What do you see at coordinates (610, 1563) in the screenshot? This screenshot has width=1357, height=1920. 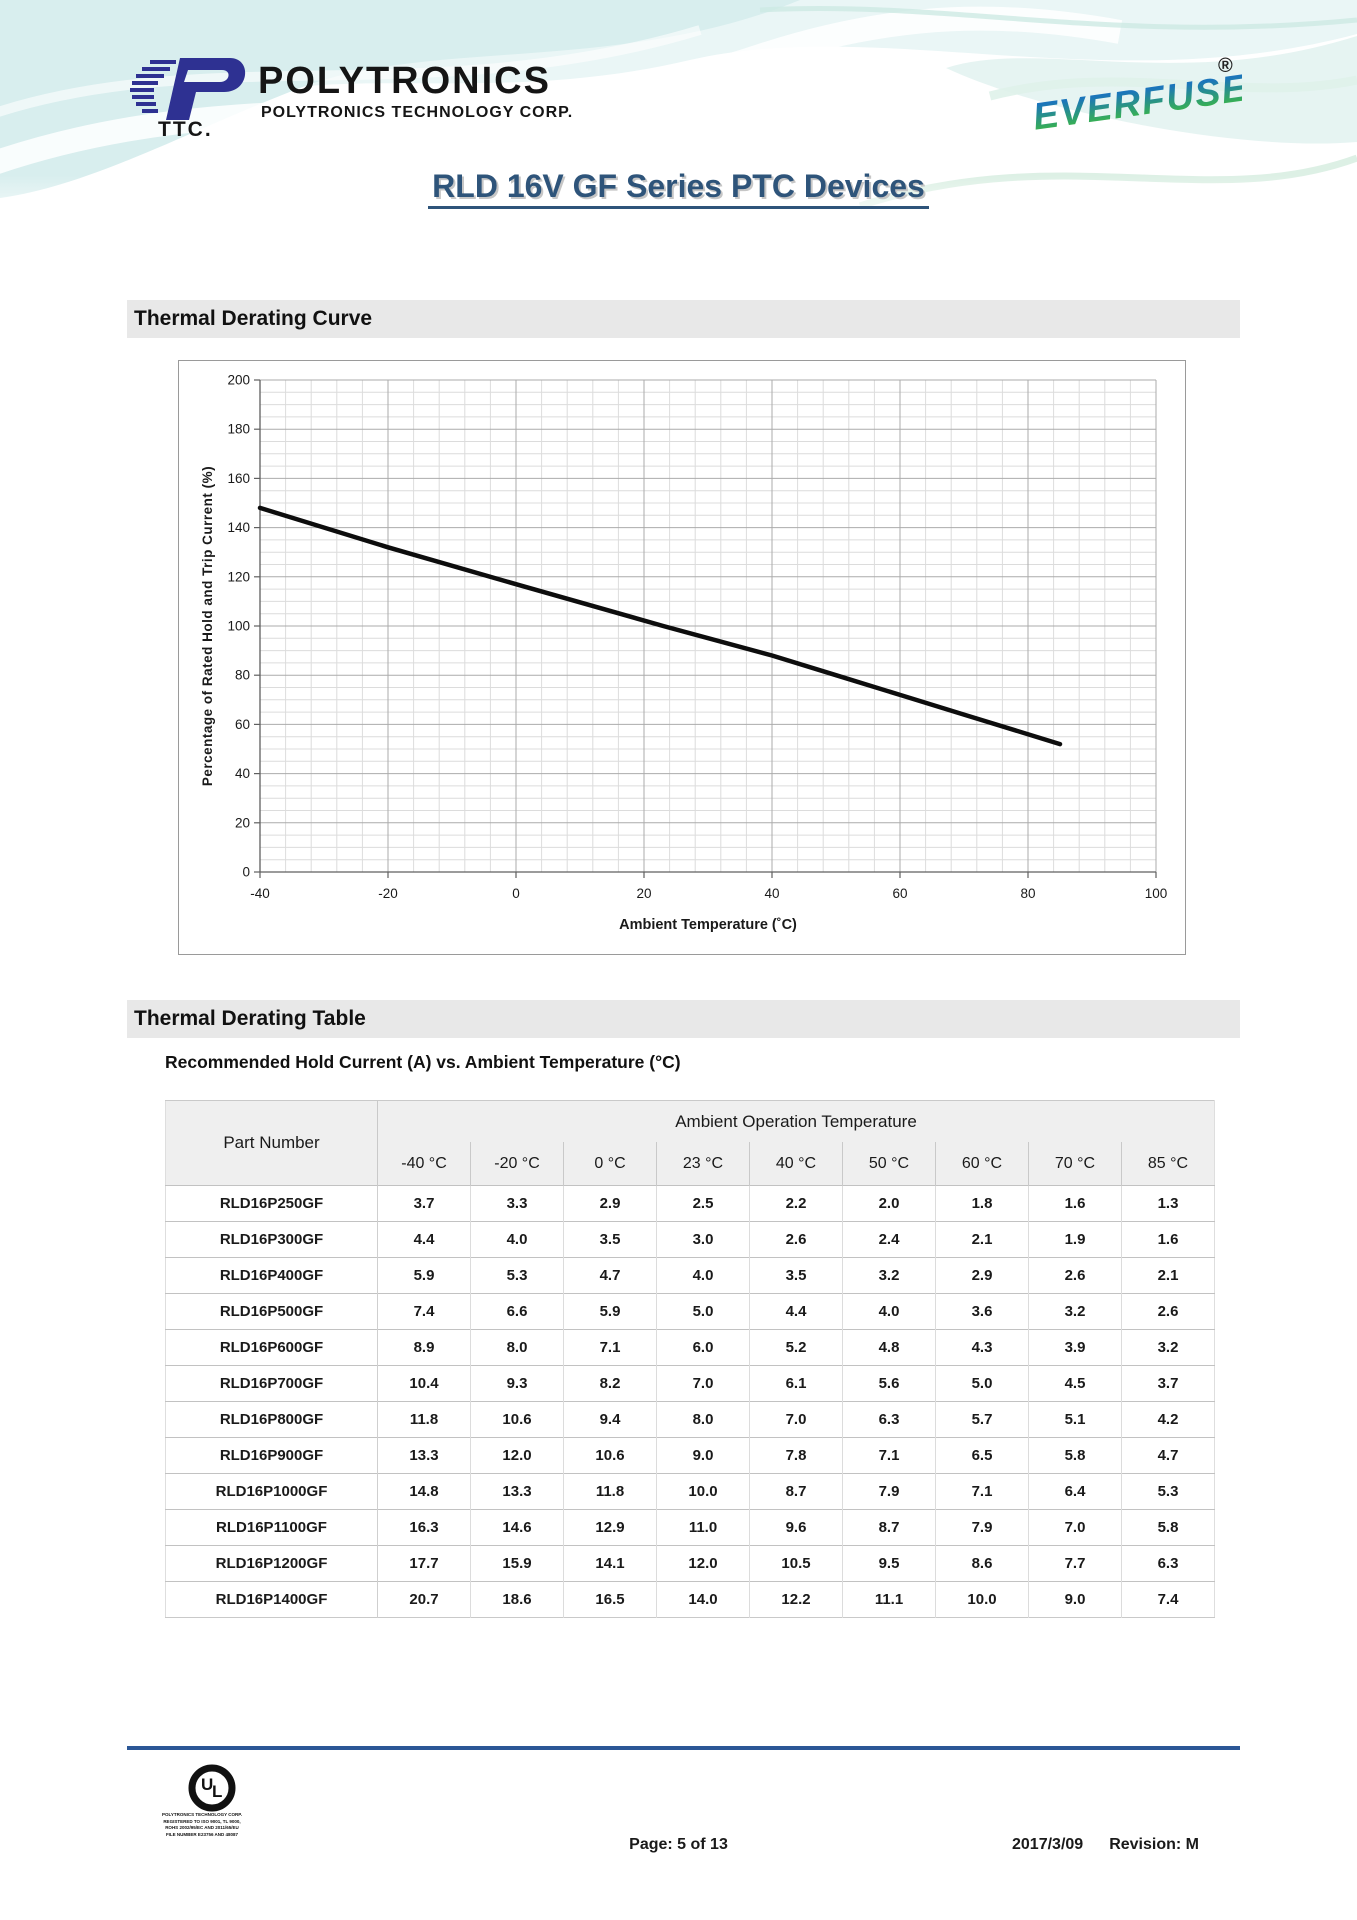 I see `hold-current-cell: 14.1` at bounding box center [610, 1563].